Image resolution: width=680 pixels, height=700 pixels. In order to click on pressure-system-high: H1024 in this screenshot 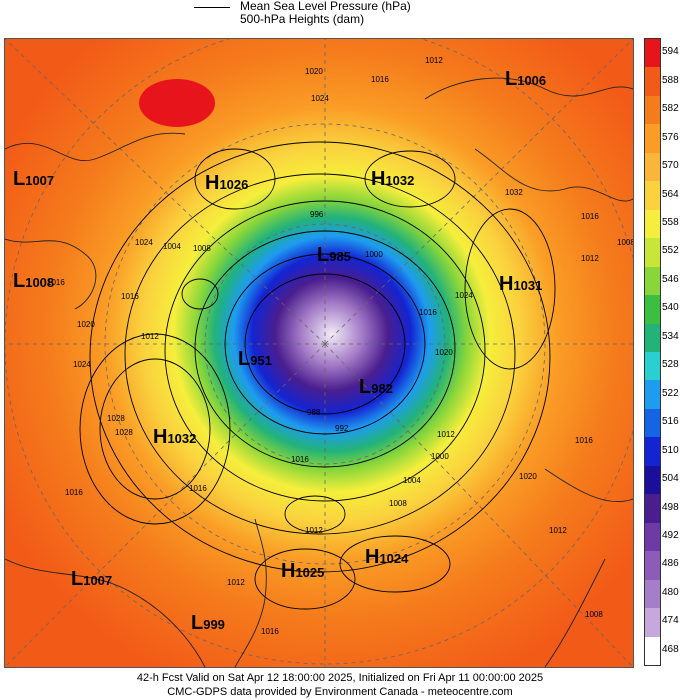, I will do `click(387, 557)`.